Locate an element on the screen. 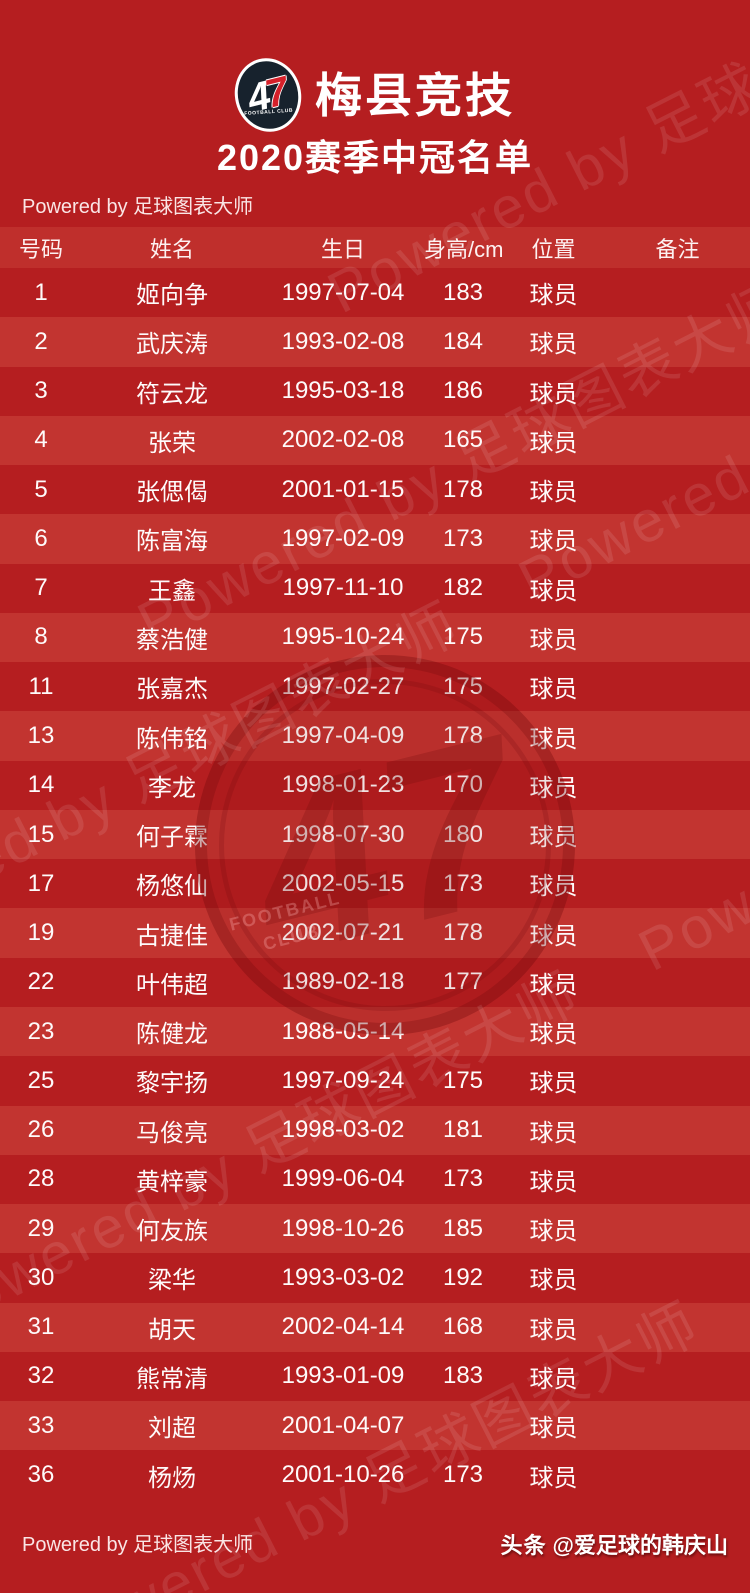 This screenshot has height=1593, width=750. cell-height: 177 is located at coordinates (463, 982).